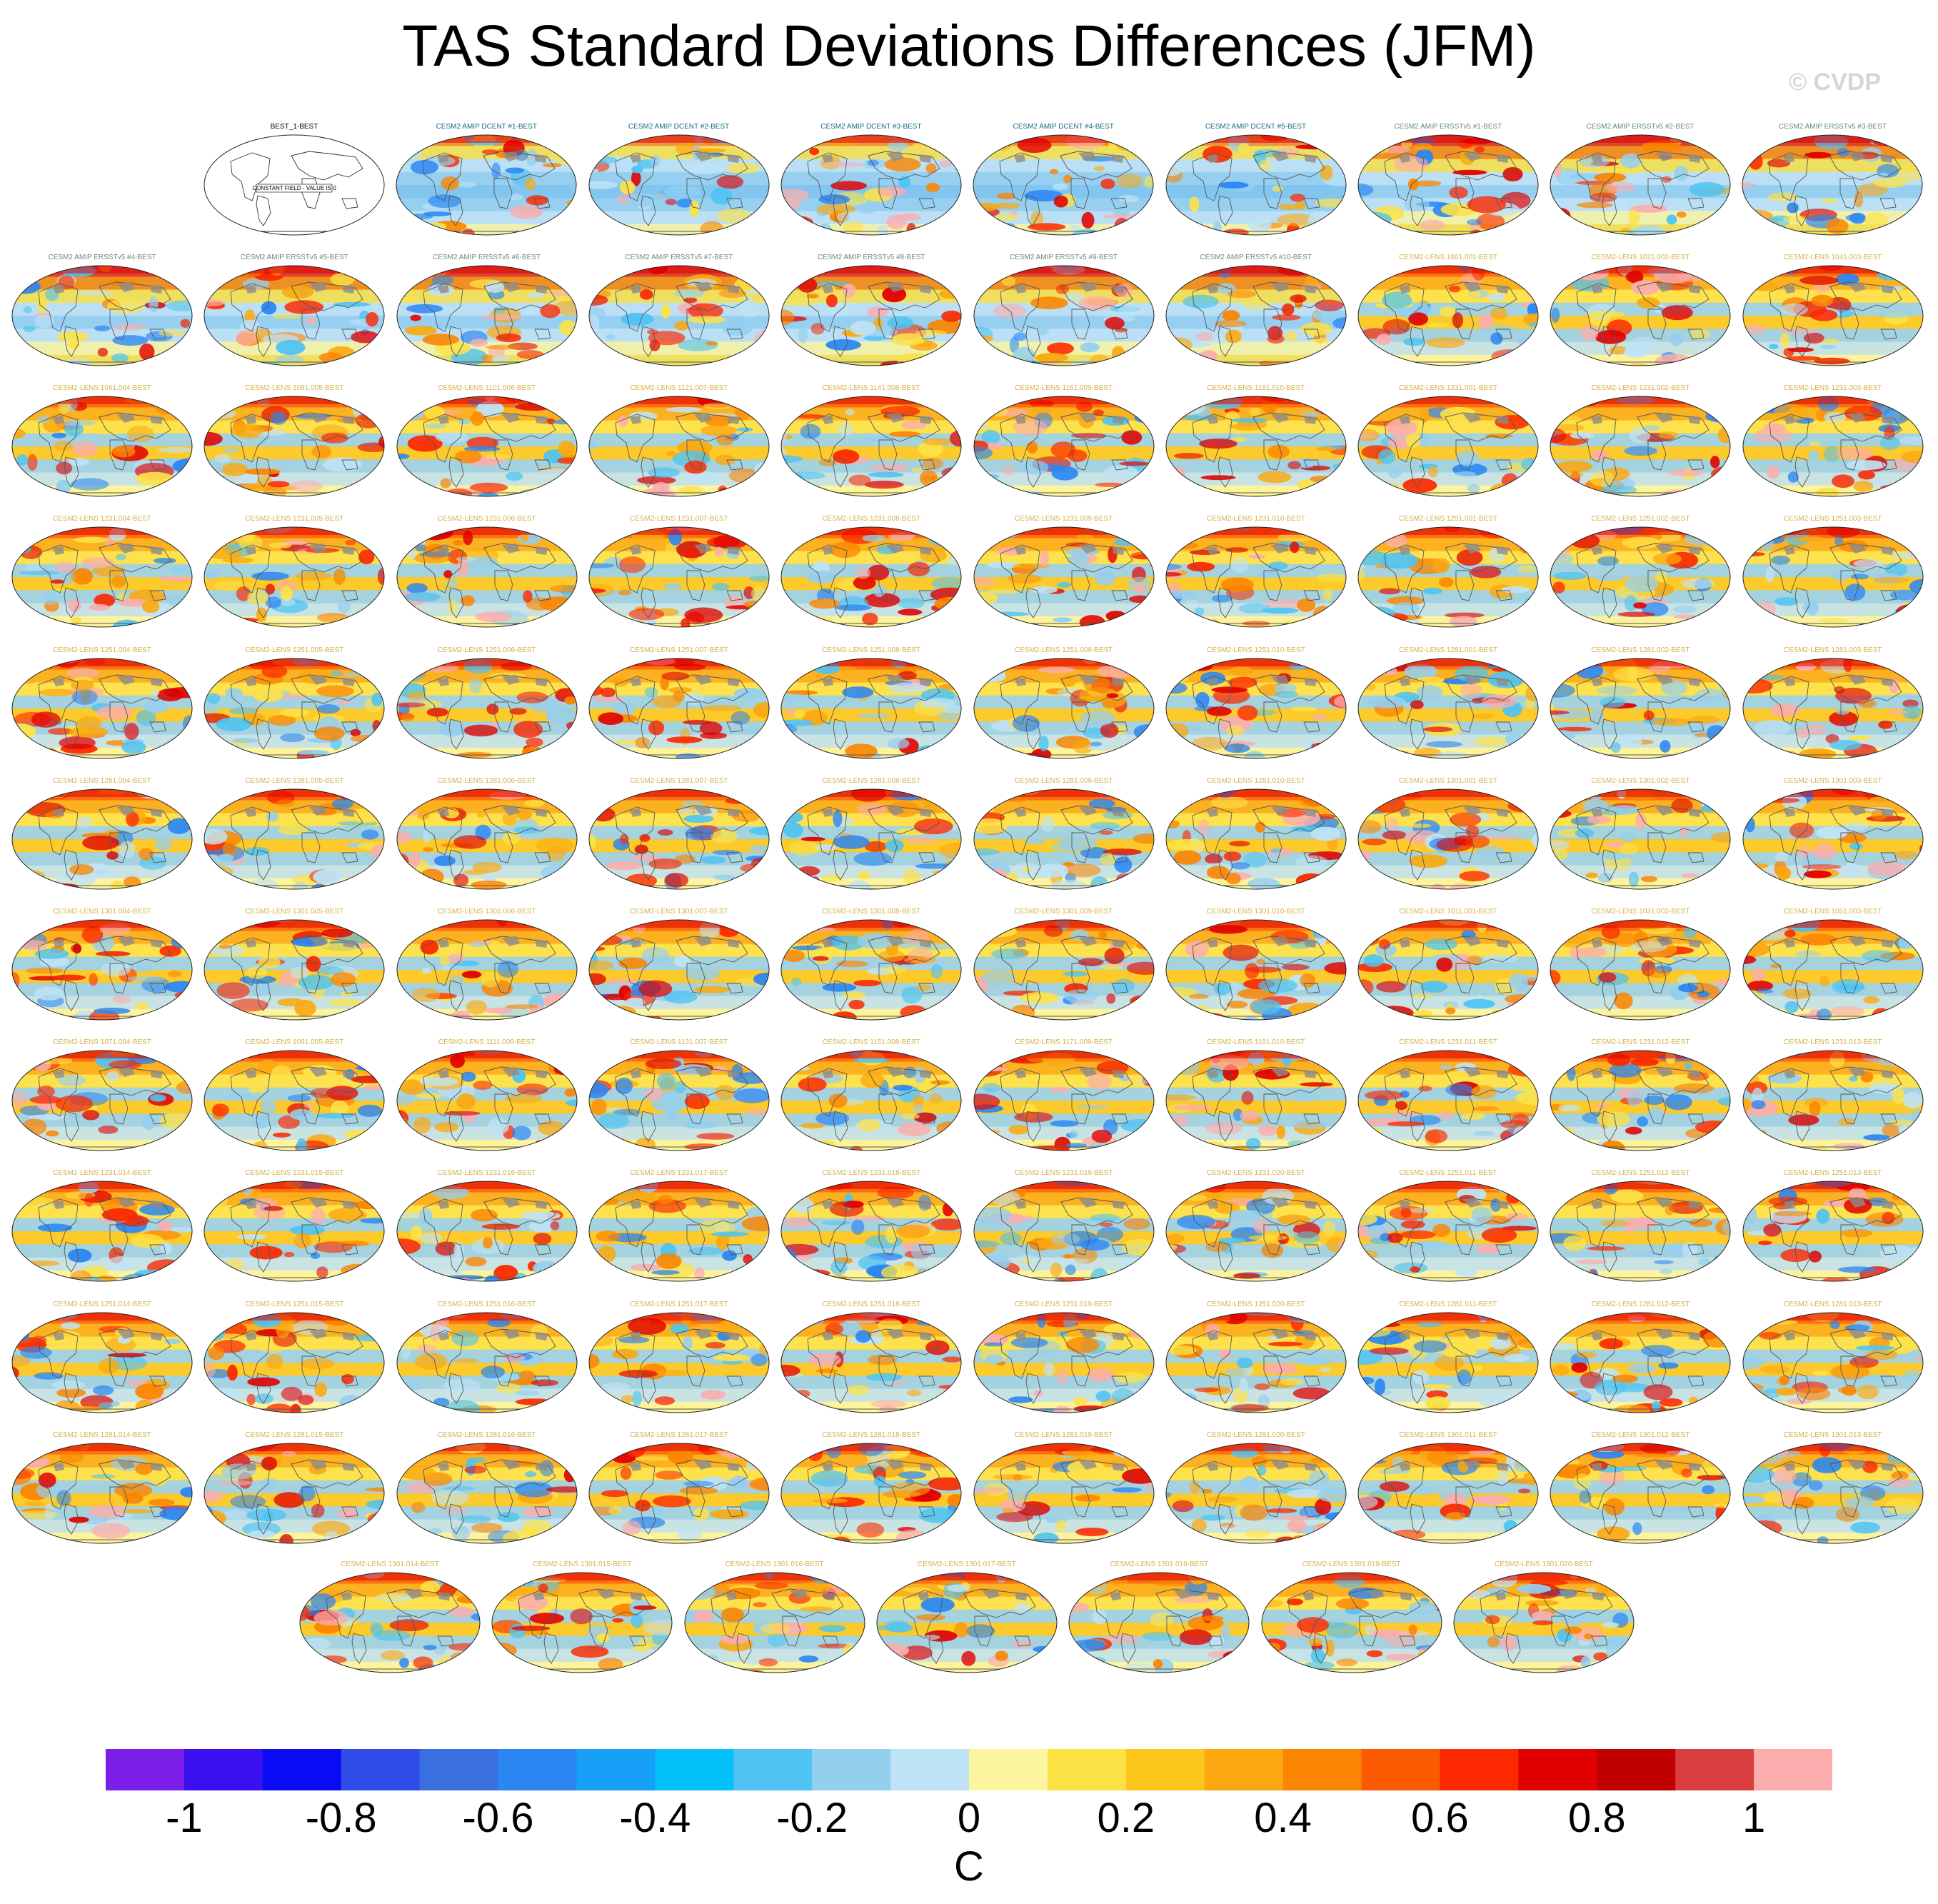 This screenshot has width=1938, height=1904. What do you see at coordinates (1754, 1818) in the screenshot?
I see `colorbar-tick-label: 1` at bounding box center [1754, 1818].